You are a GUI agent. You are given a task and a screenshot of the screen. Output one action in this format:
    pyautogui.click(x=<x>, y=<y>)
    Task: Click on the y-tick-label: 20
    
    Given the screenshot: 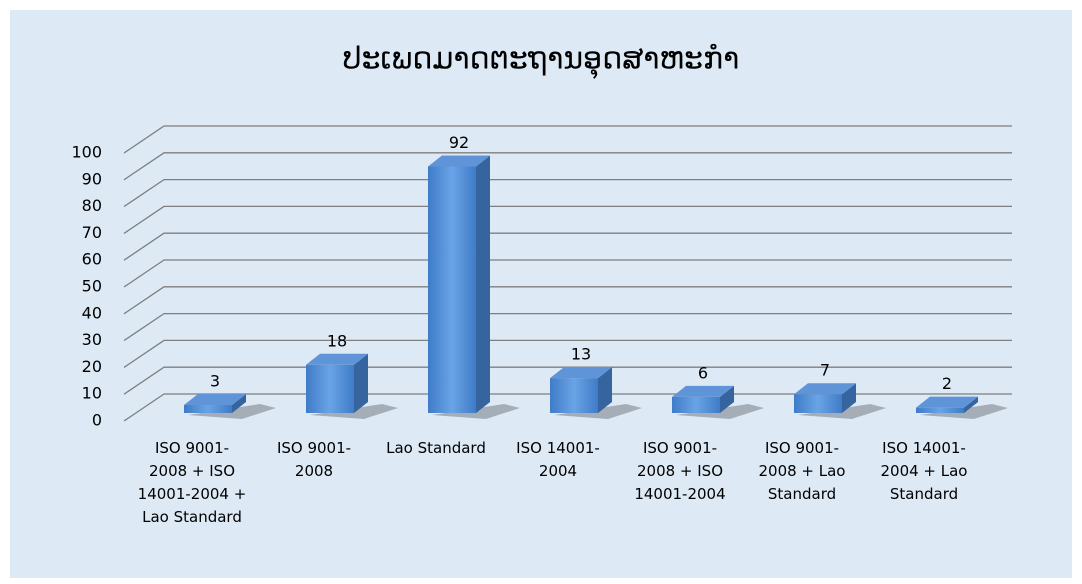 What is the action you would take?
    pyautogui.click(x=92, y=366)
    